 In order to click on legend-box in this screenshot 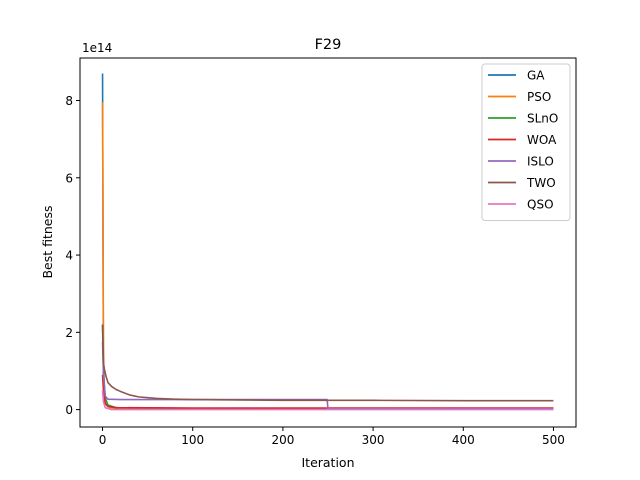, I will do `click(526, 142)`.